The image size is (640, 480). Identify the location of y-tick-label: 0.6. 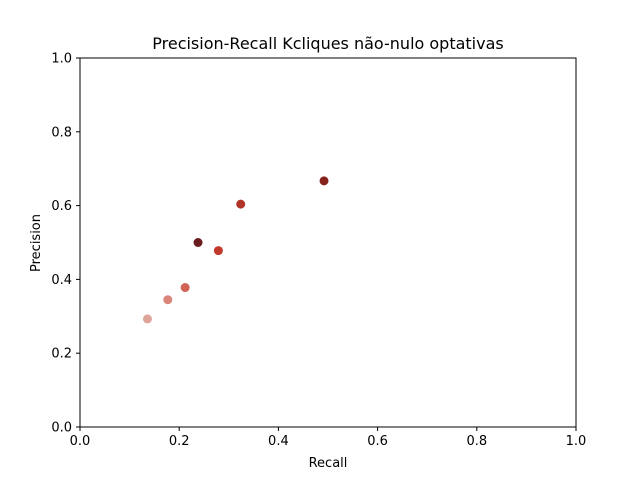
(61, 206).